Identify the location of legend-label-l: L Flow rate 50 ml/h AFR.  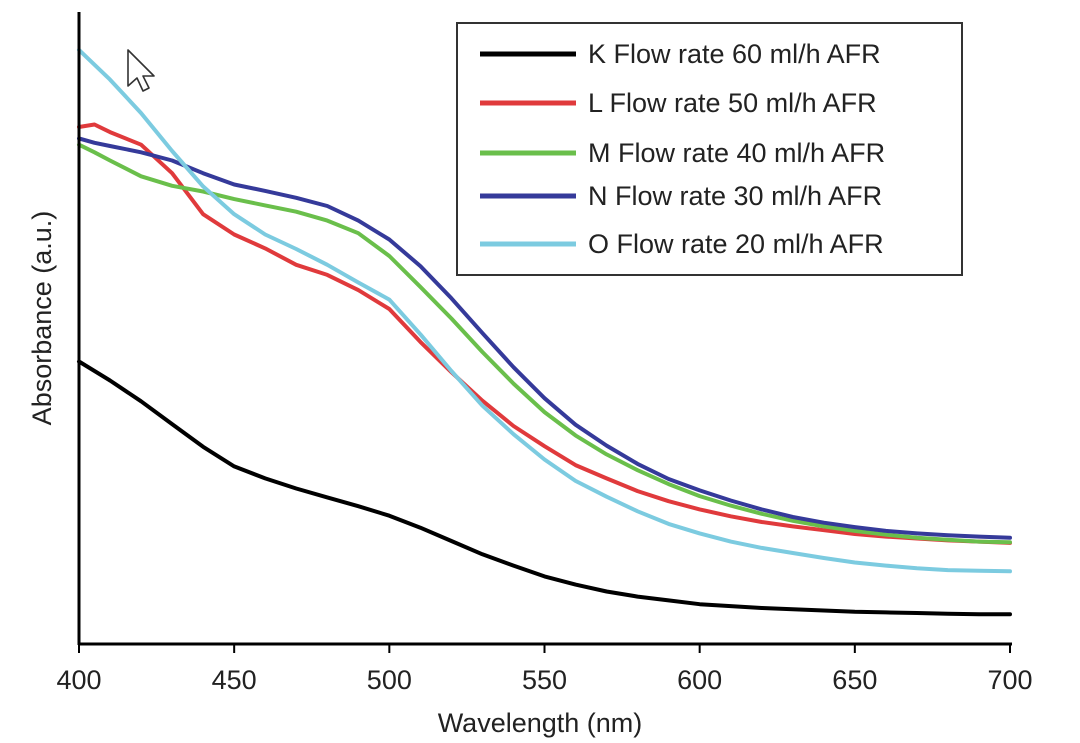
(732, 103).